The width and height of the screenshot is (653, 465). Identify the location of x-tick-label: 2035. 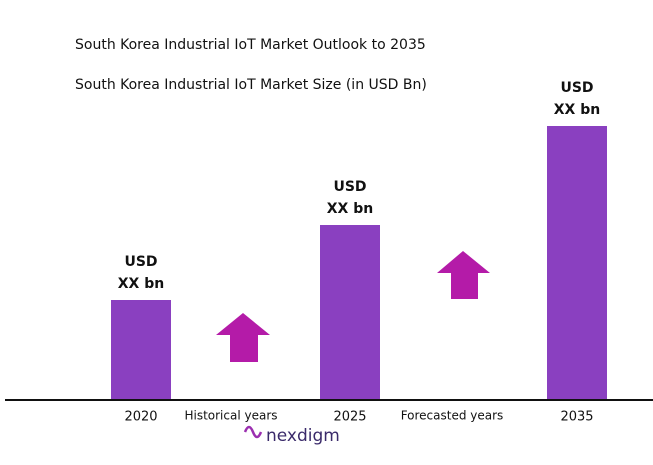
(576, 417).